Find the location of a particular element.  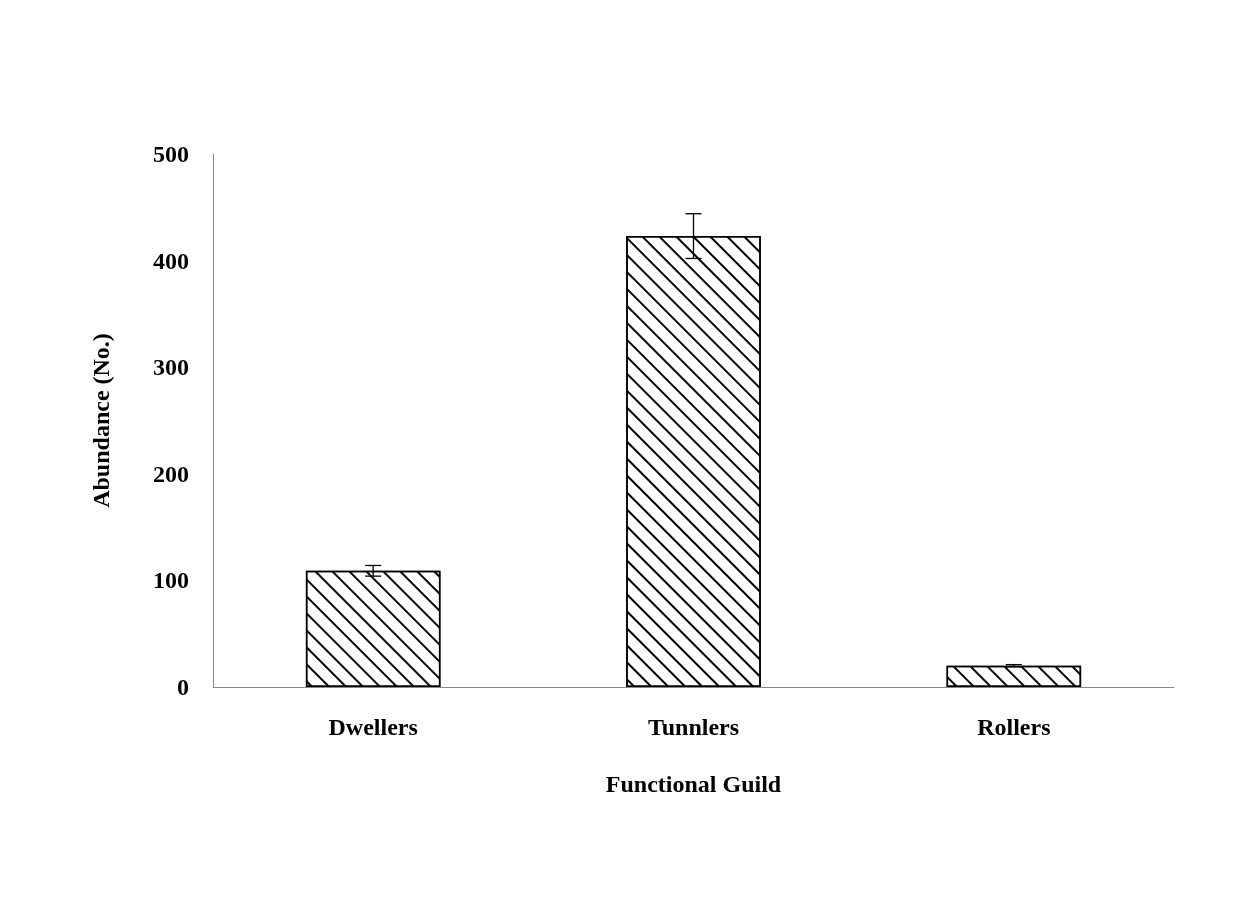

y-tick-label: 400 is located at coordinates (171, 260).